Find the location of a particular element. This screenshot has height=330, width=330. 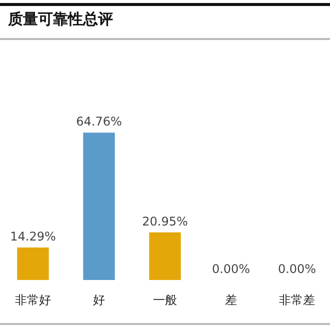

chart-title: 质量可靠性总评 is located at coordinates (60, 19).